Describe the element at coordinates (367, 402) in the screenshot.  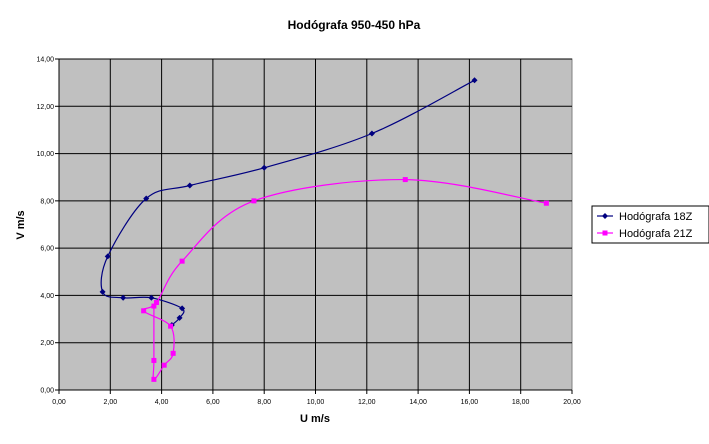
I see `x-tick-label: 12,00` at that location.